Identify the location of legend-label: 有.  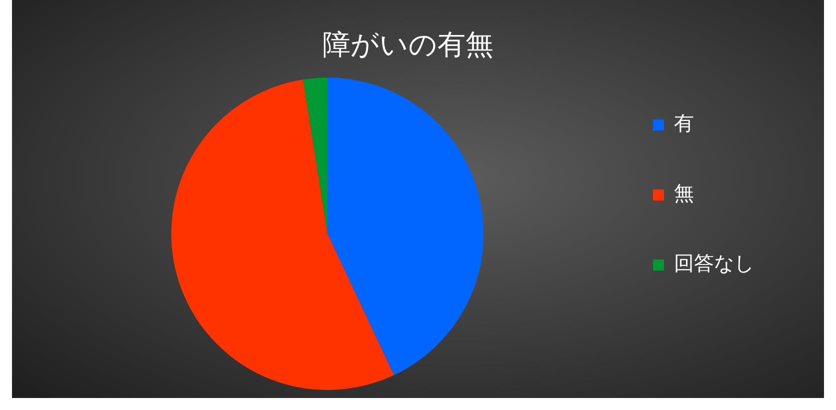
(684, 123).